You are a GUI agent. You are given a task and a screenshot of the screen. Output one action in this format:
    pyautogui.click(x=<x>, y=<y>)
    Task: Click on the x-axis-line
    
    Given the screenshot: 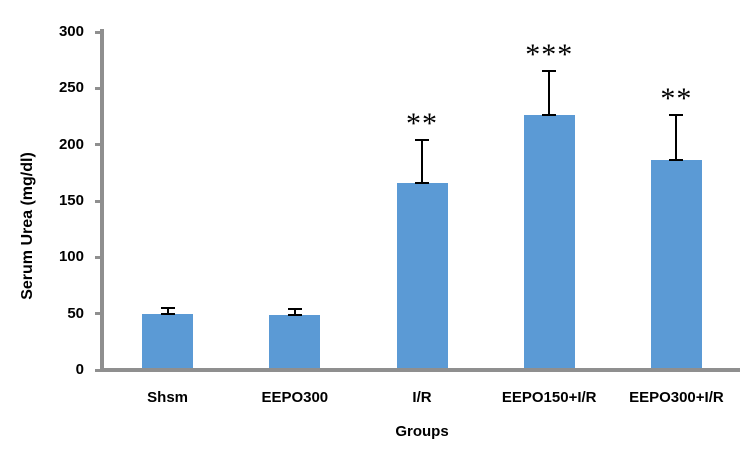 What is the action you would take?
    pyautogui.click(x=420, y=370)
    